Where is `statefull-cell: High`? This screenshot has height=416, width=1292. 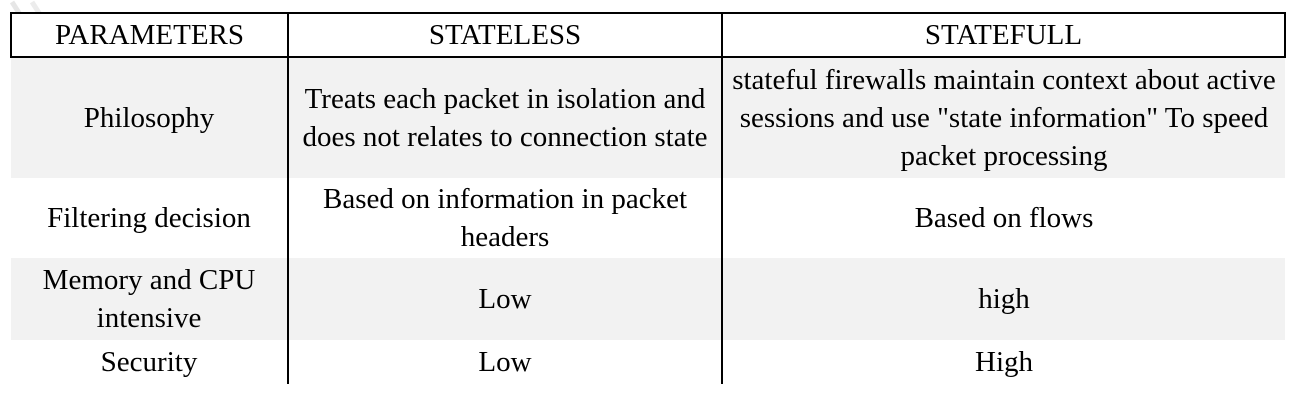
statefull-cell: High is located at coordinates (1003, 362).